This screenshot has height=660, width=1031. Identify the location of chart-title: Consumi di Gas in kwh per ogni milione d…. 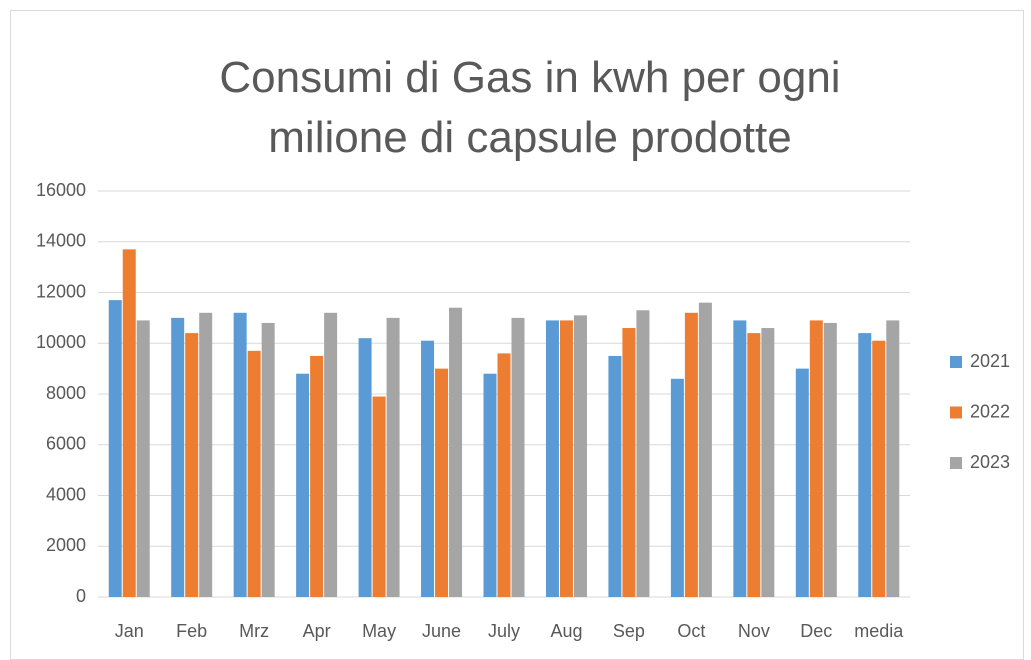
(530, 107).